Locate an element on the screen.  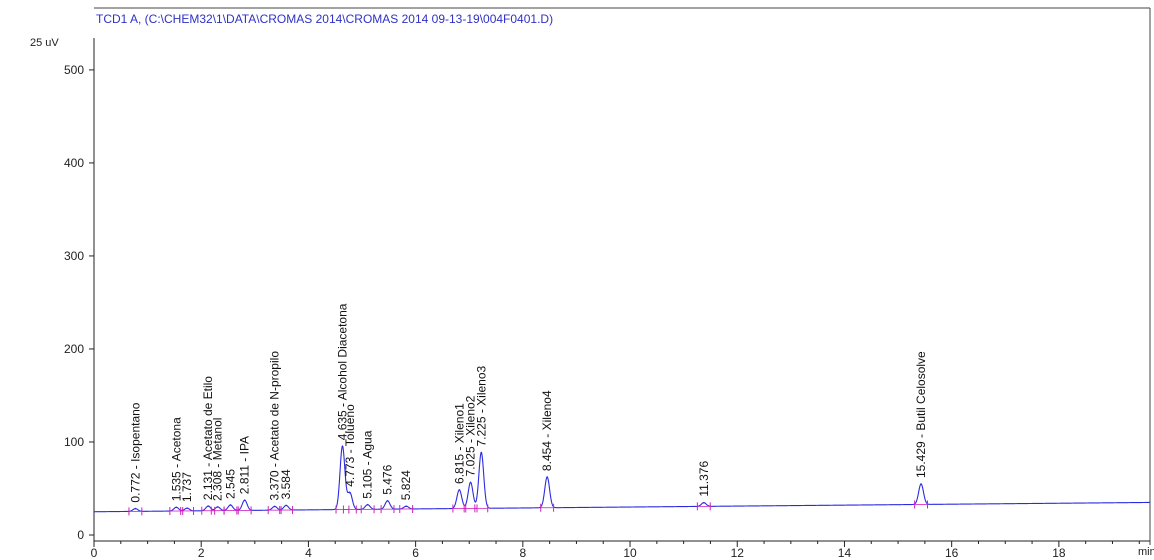
peak-label: 15.429 - Butil Celosolve is located at coordinates (921, 414).